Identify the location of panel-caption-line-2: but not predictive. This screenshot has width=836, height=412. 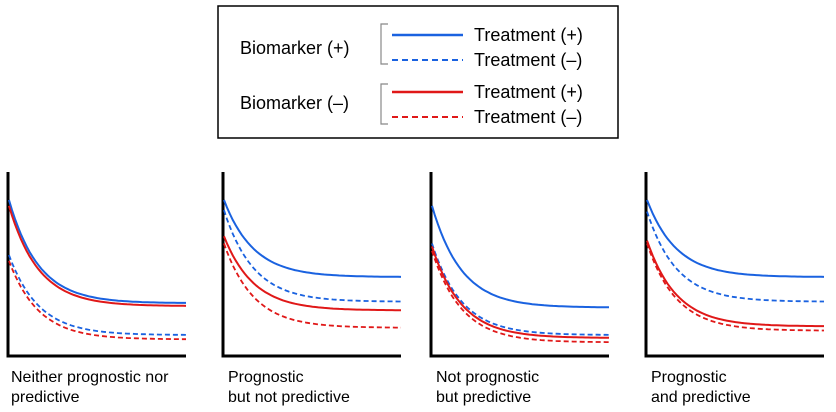
(289, 397).